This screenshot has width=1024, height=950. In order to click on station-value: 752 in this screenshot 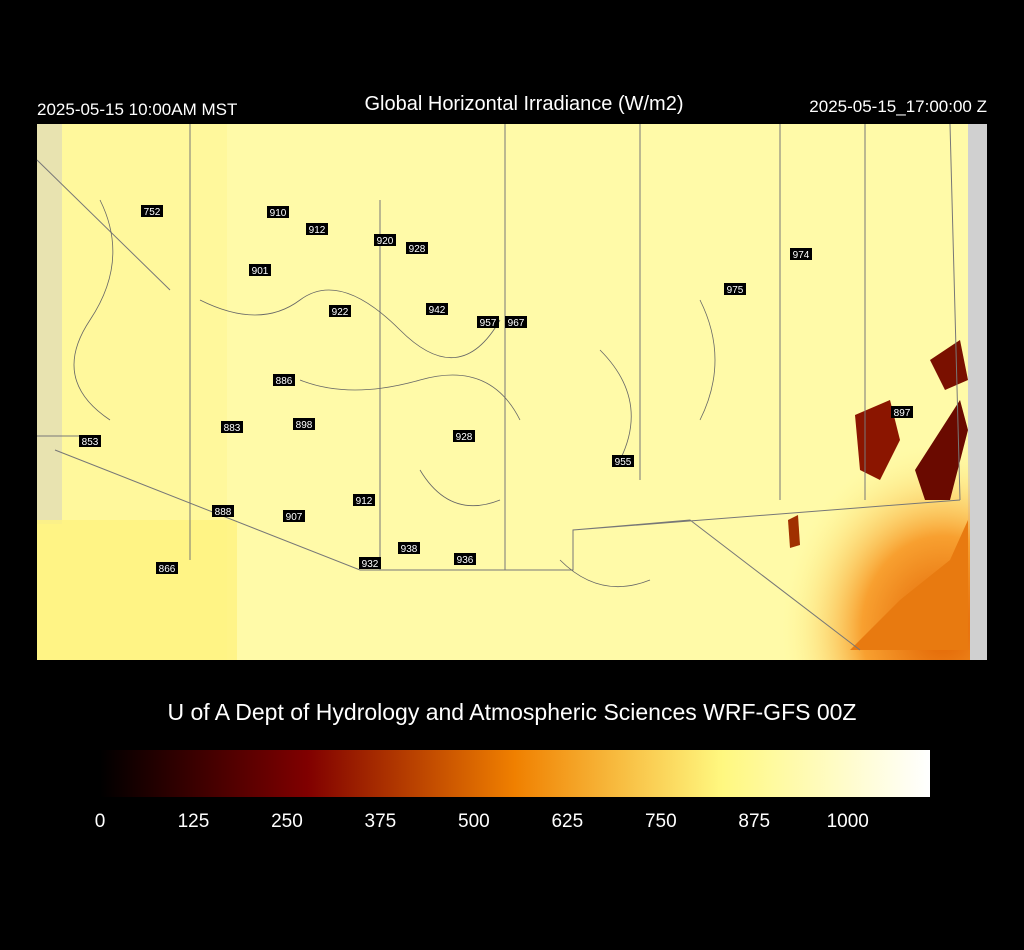, I will do `click(152, 212)`.